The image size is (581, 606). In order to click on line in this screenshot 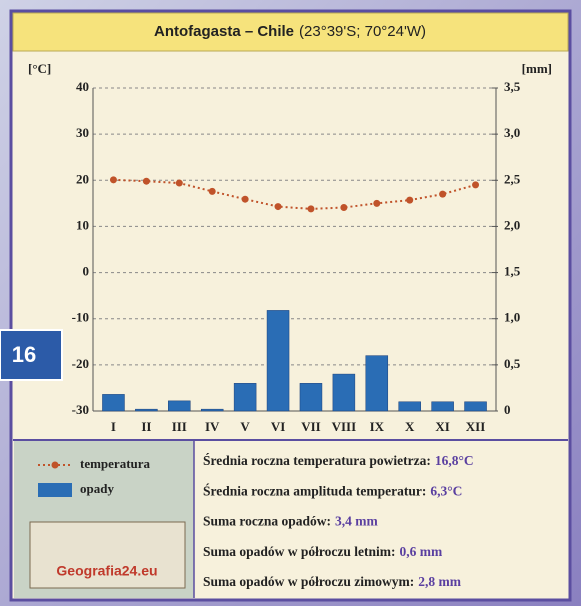, I will do `click(294, 194)`.